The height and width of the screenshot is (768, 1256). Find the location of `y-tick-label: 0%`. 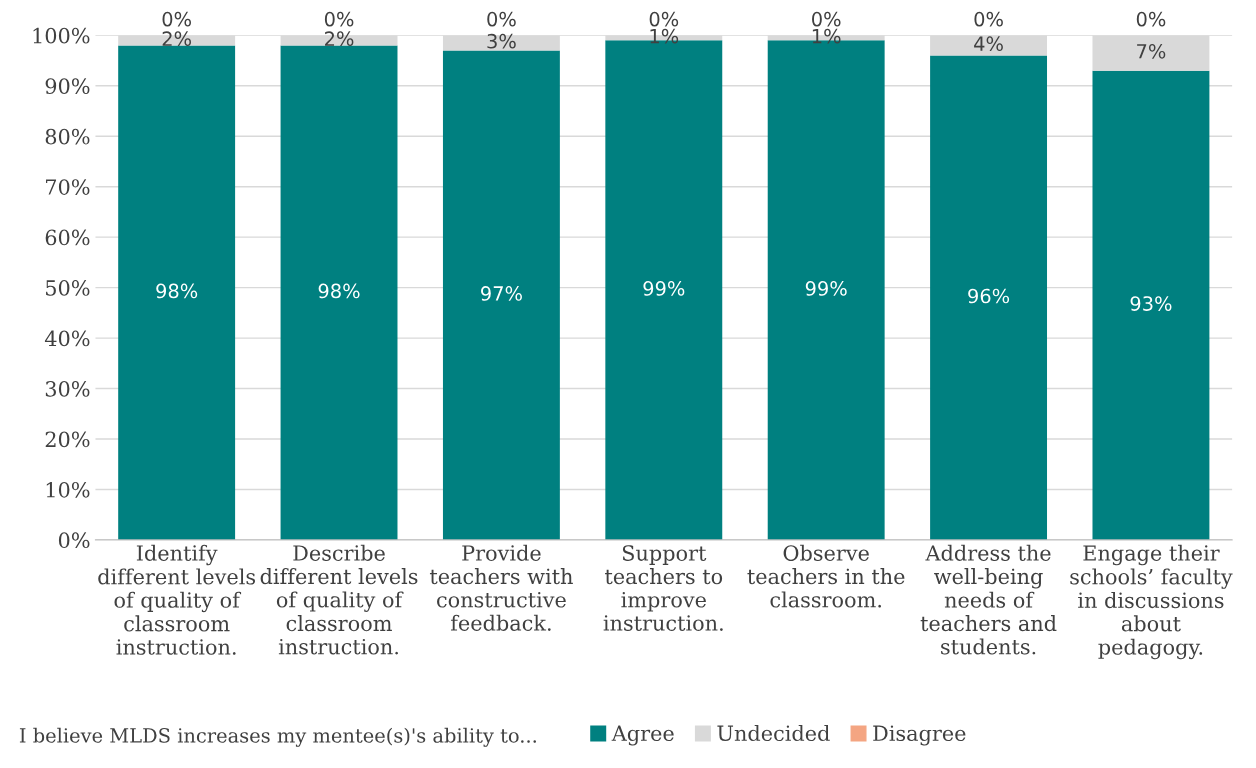

y-tick-label: 0% is located at coordinates (74, 540).